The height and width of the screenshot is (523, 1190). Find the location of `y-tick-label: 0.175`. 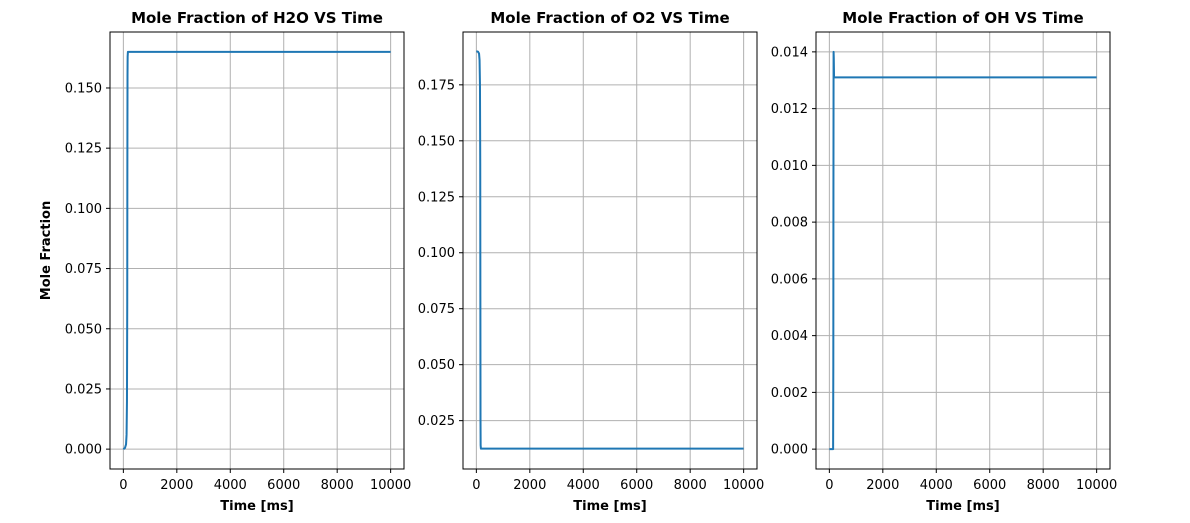

y-tick-label: 0.175 is located at coordinates (436, 85).